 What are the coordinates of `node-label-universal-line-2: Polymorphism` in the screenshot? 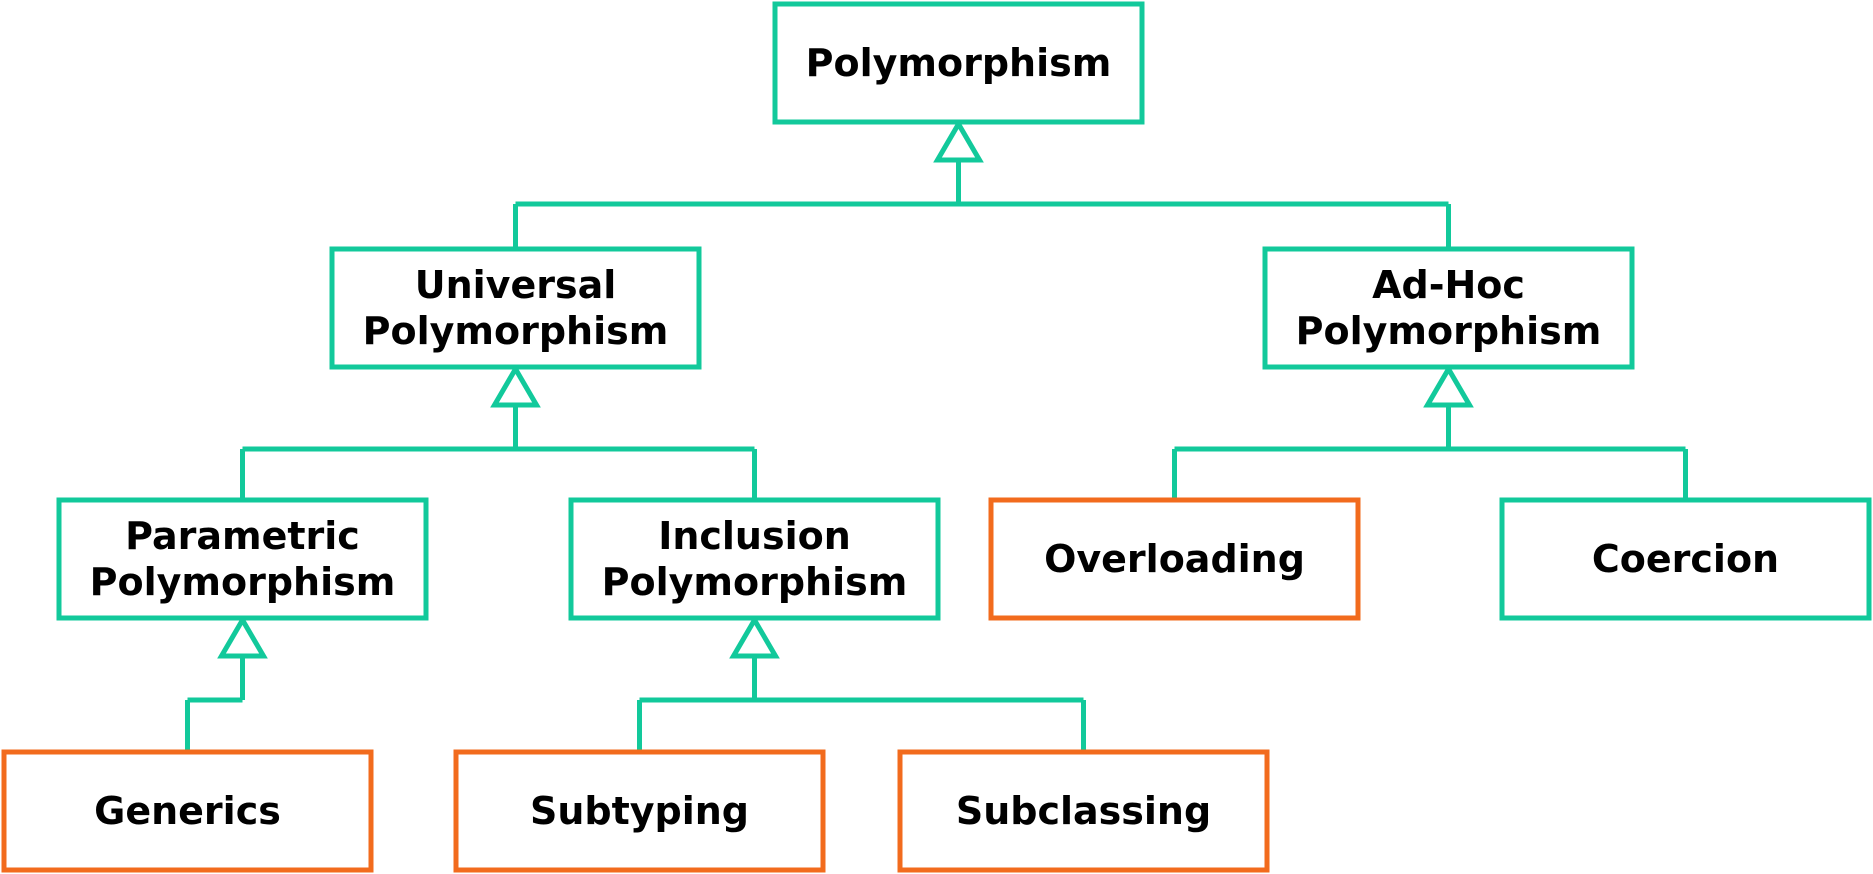 It's located at (516, 331).